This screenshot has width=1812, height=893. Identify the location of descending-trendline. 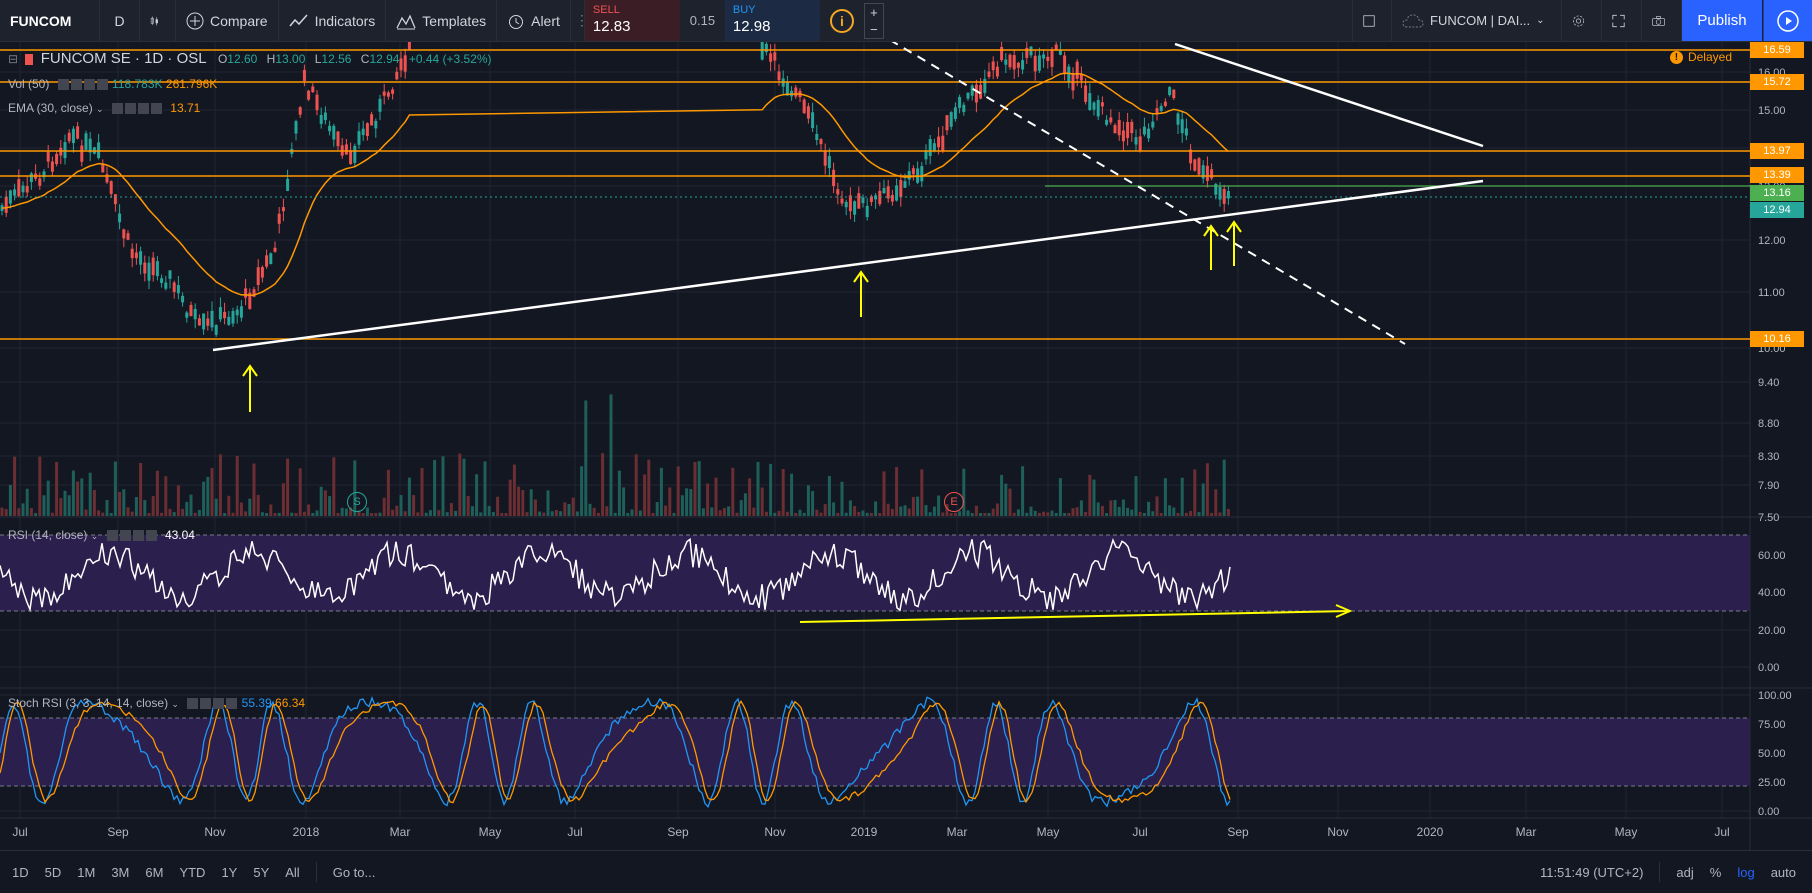
(1329, 95).